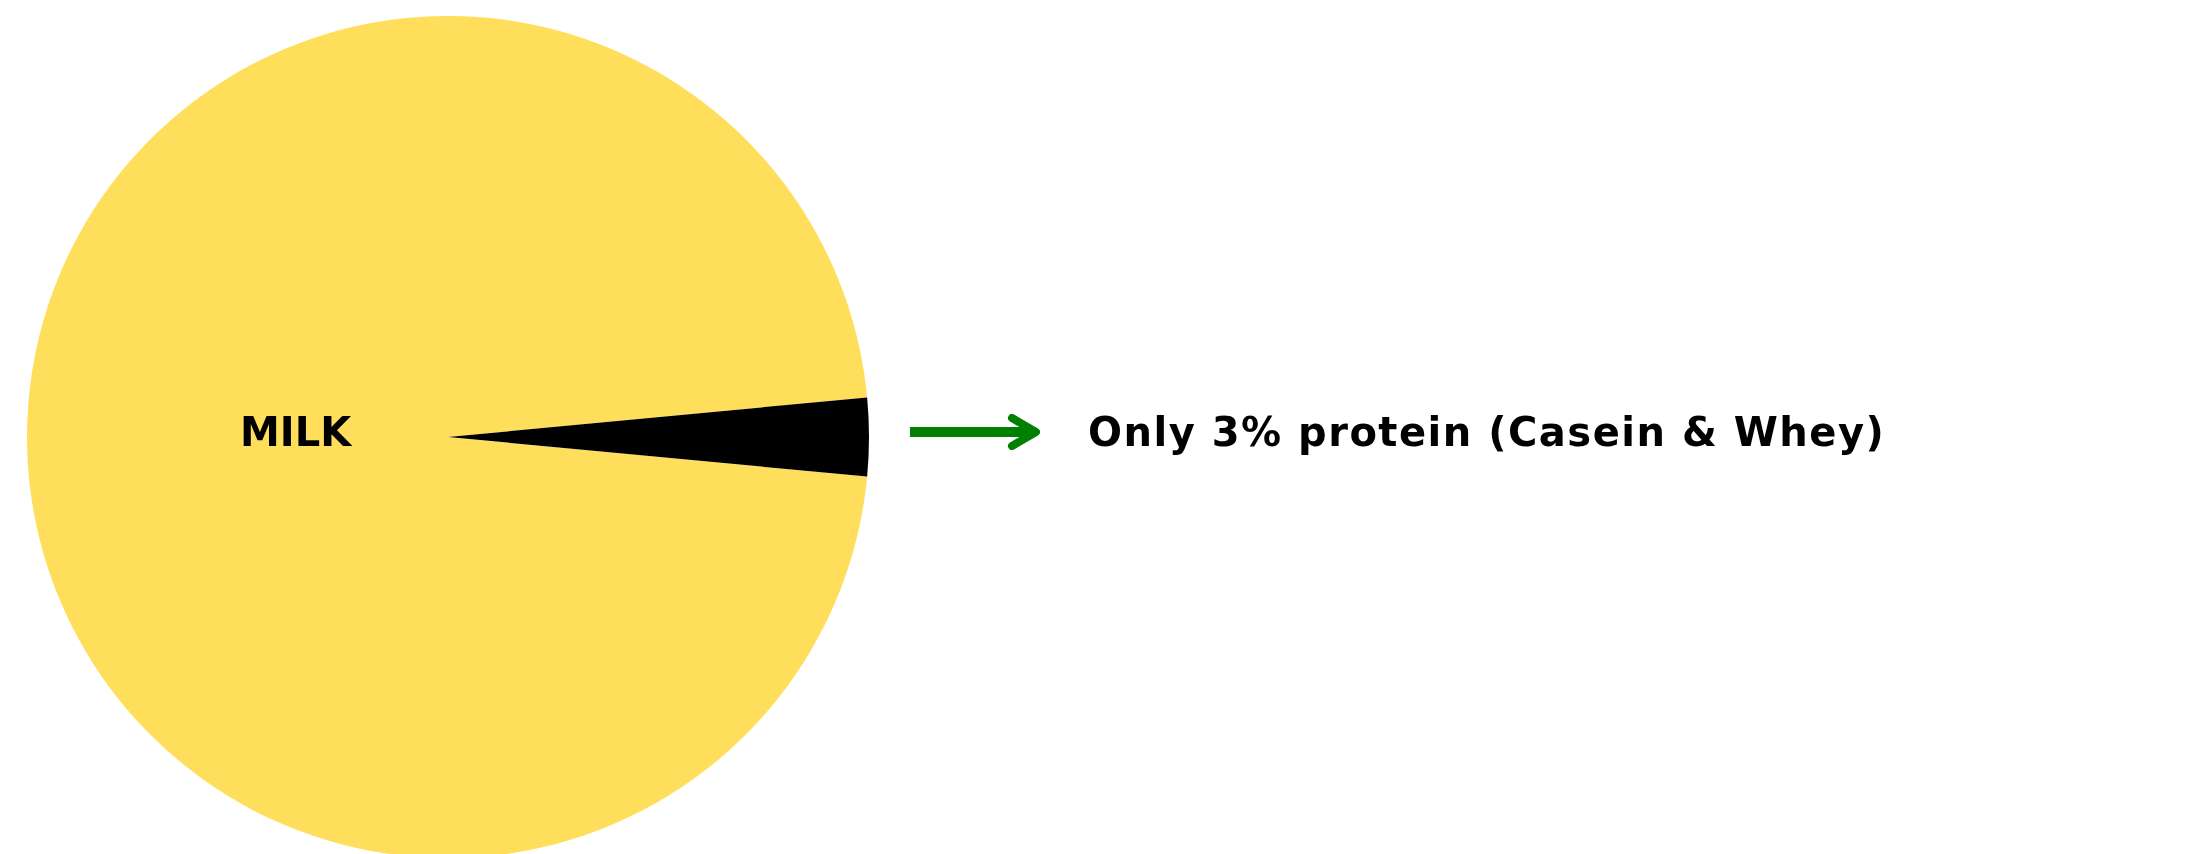 The width and height of the screenshot is (2201, 854). Describe the element at coordinates (296, 432) in the screenshot. I see `text: MILK` at that location.